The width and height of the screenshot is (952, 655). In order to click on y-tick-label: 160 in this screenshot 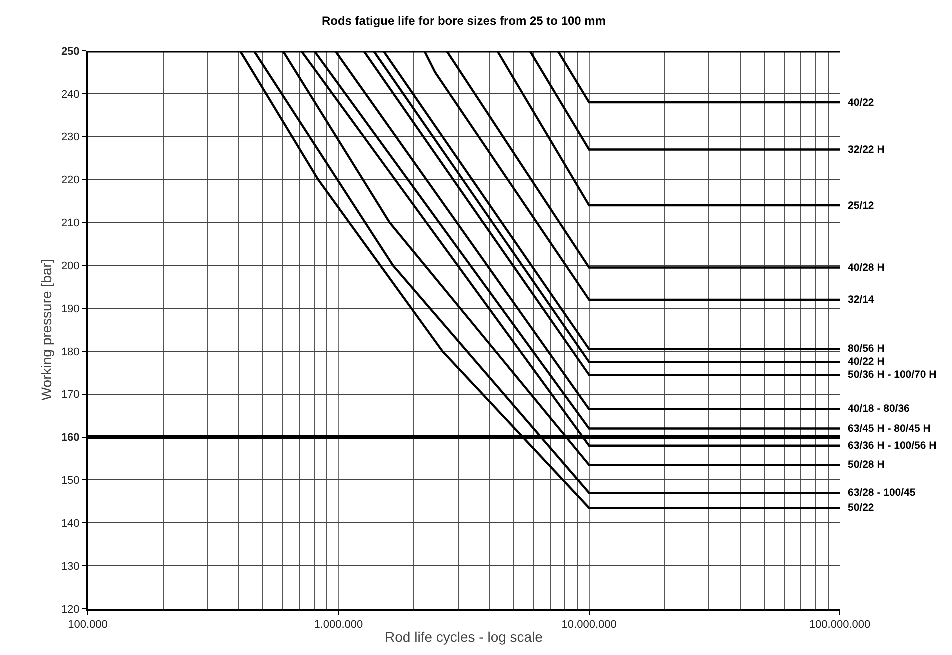, I will do `click(70, 438)`.